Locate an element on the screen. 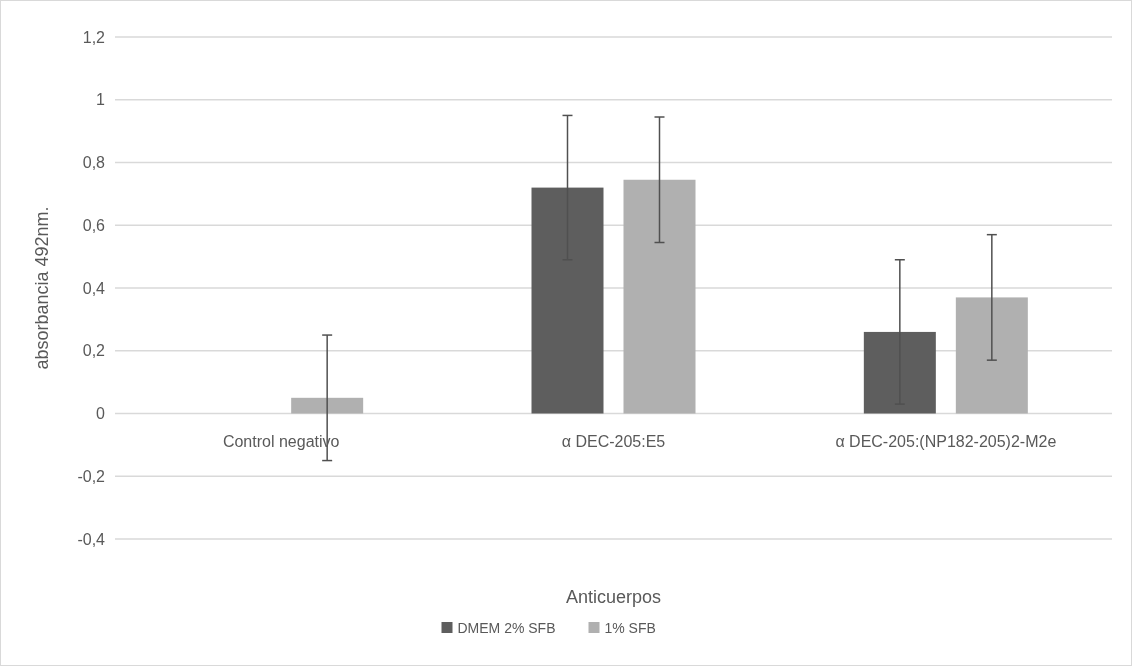  y-axis-title: absorbancia 492nm. is located at coordinates (42, 288).